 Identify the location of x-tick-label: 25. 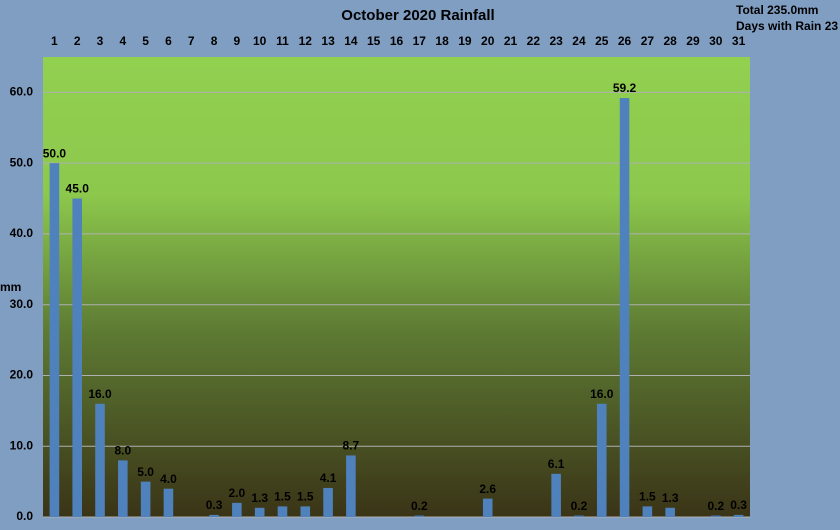
(602, 41).